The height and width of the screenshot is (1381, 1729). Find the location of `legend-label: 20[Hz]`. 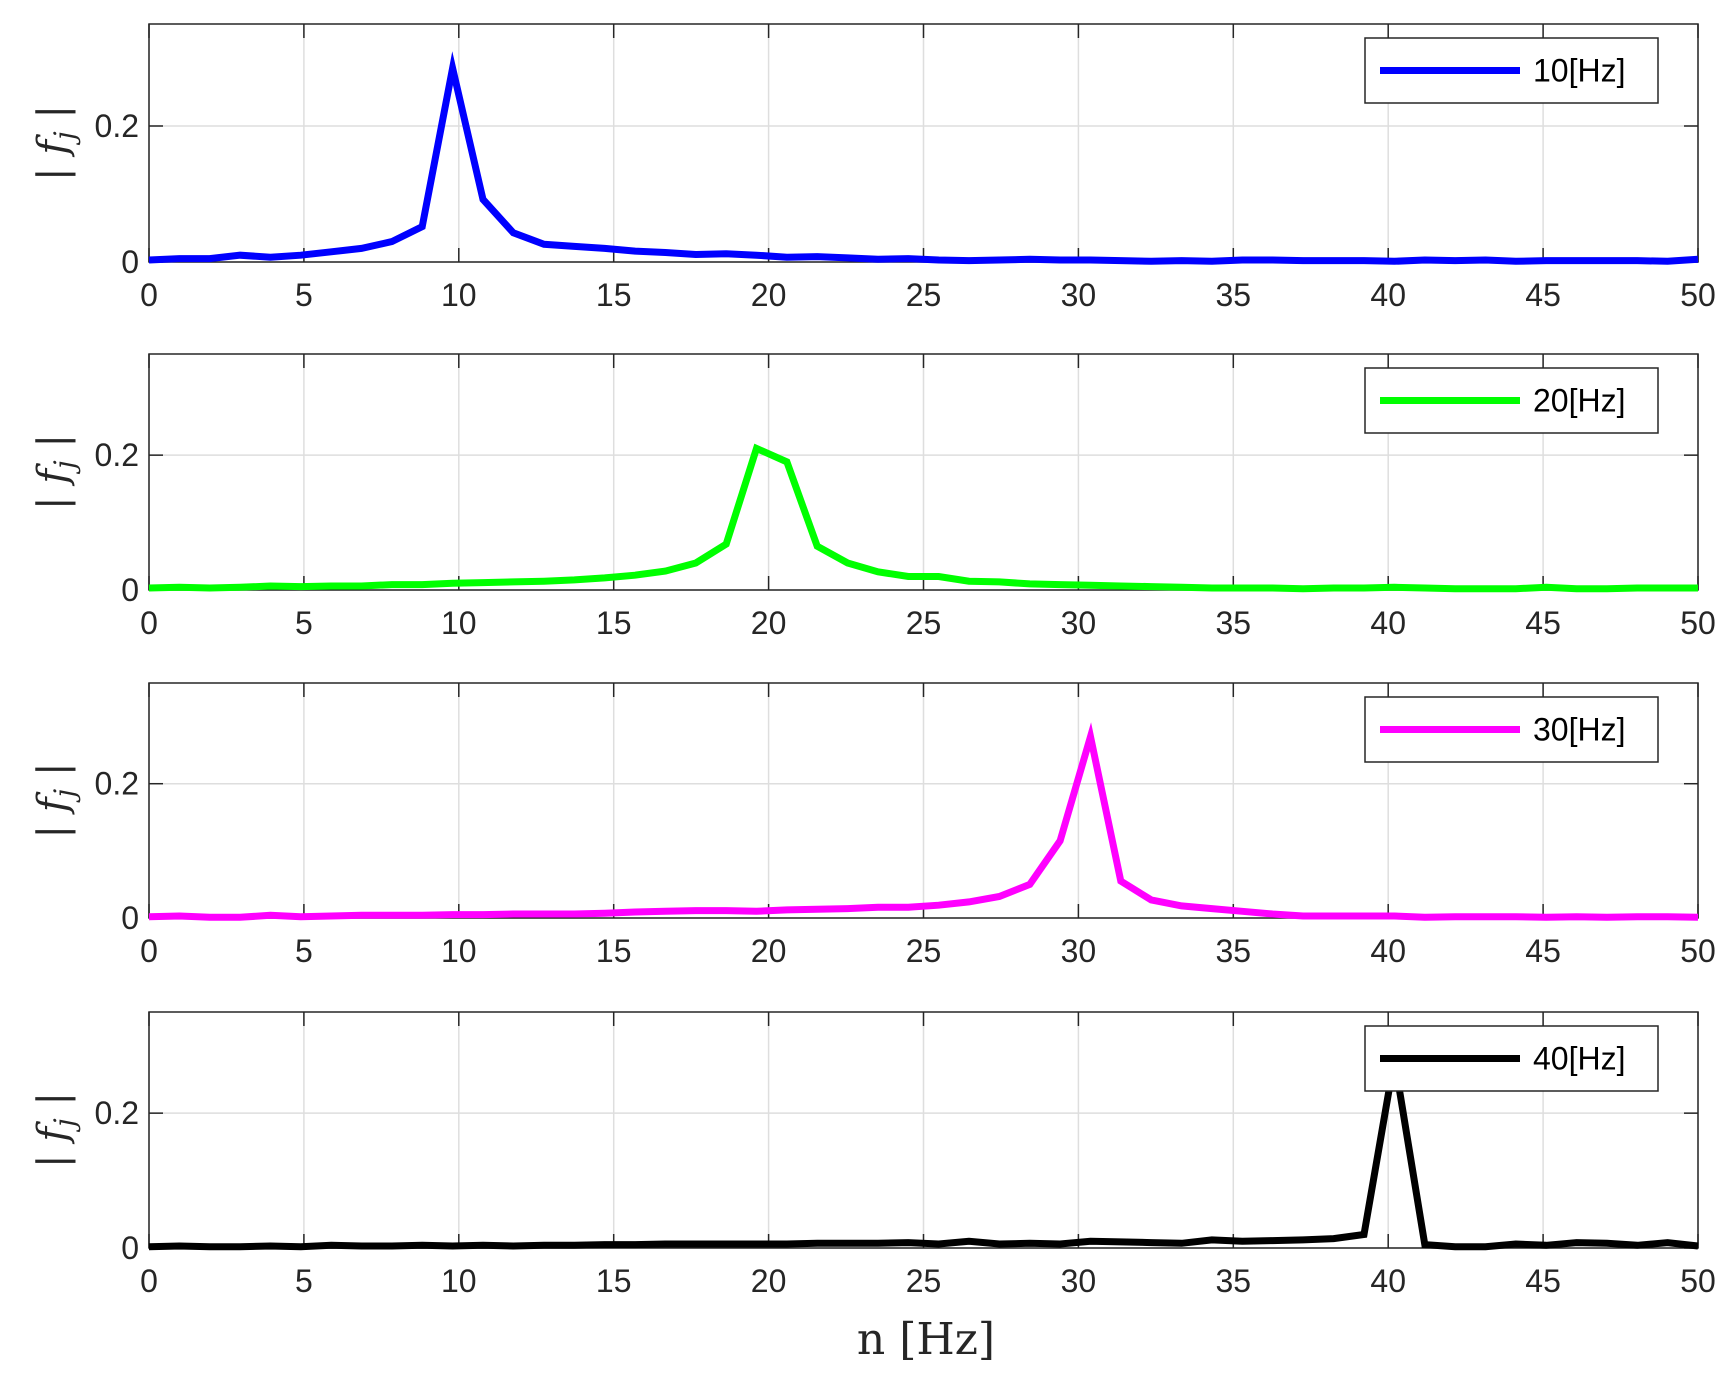

legend-label: 20[Hz] is located at coordinates (1579, 401).